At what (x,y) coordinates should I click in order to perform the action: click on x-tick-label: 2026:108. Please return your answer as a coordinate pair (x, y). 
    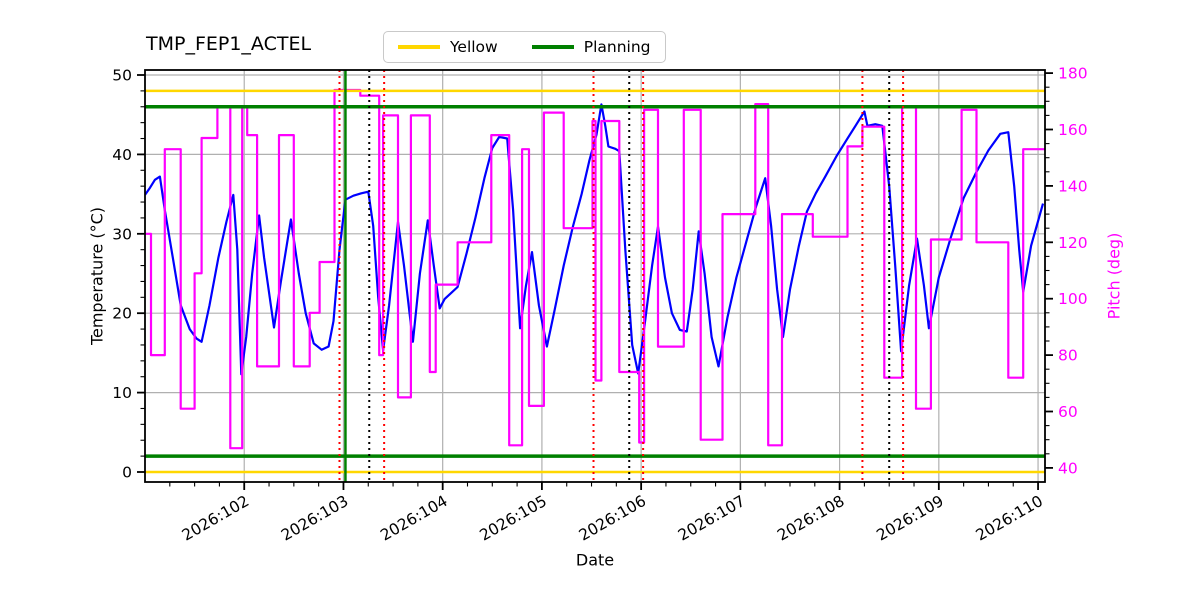
    Looking at the image, I should click on (810, 518).